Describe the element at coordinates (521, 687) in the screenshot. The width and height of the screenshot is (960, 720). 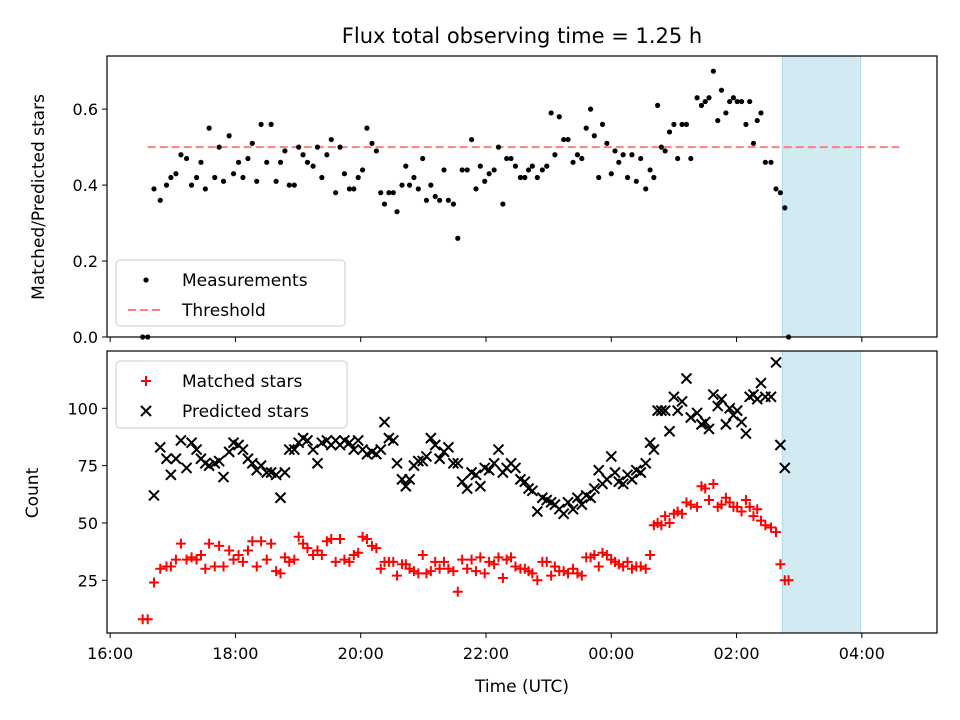
I see `x-axis-label: Time (UTC)` at that location.